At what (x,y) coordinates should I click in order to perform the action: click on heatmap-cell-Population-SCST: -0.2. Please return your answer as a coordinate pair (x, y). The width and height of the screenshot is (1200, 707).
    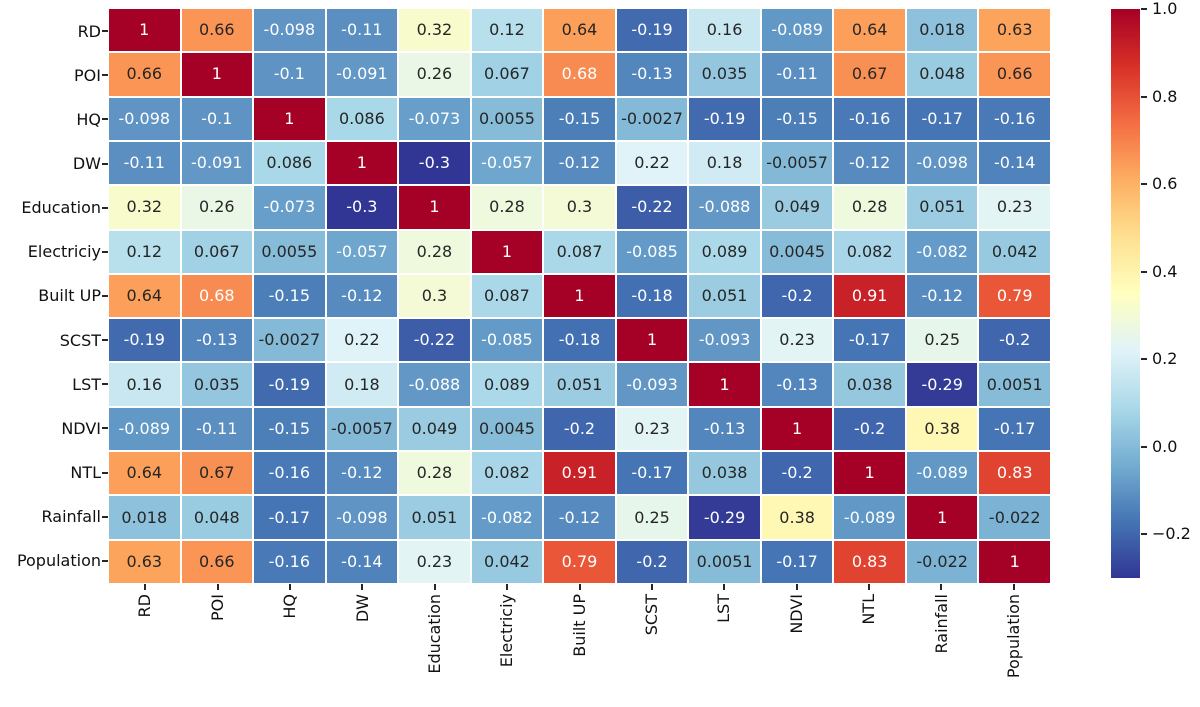
    Looking at the image, I should click on (652, 561).